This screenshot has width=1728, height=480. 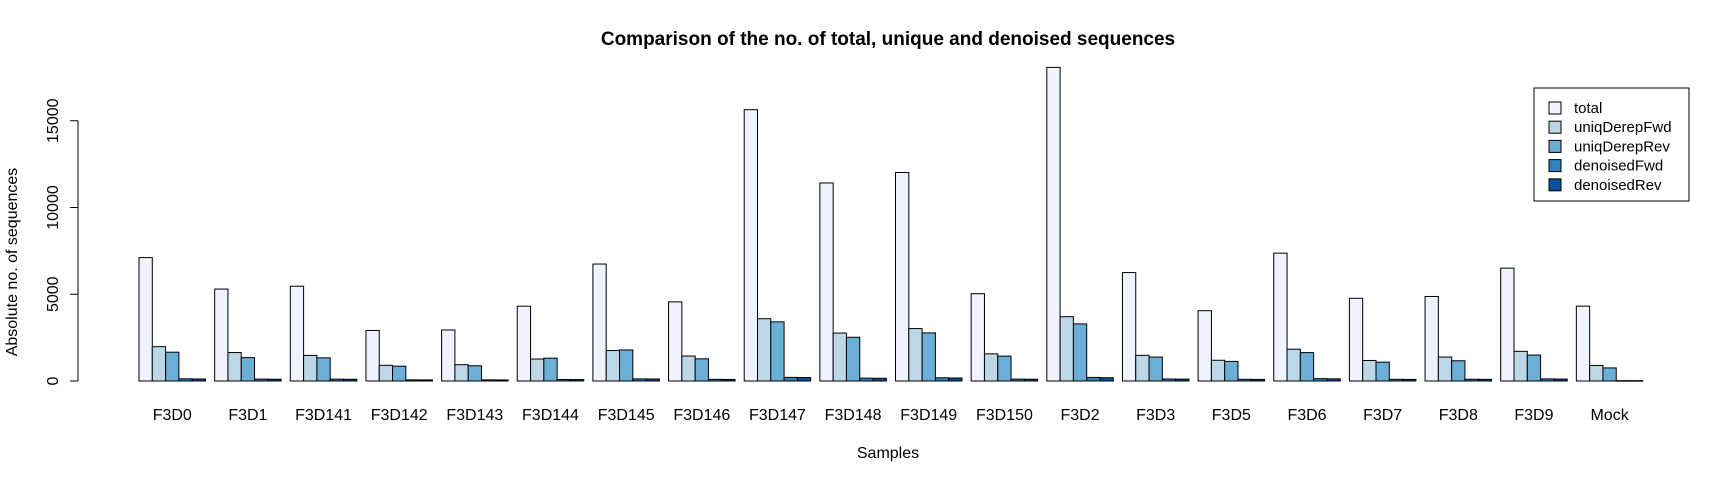 I want to click on x-tick-label: F3D3, so click(x=1155, y=415).